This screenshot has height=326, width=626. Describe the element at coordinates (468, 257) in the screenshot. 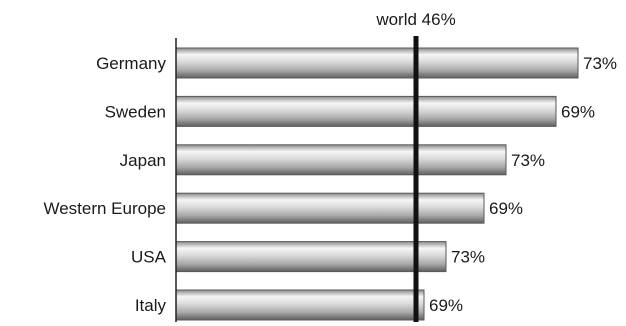

I see `value-label-usa: 73%` at that location.